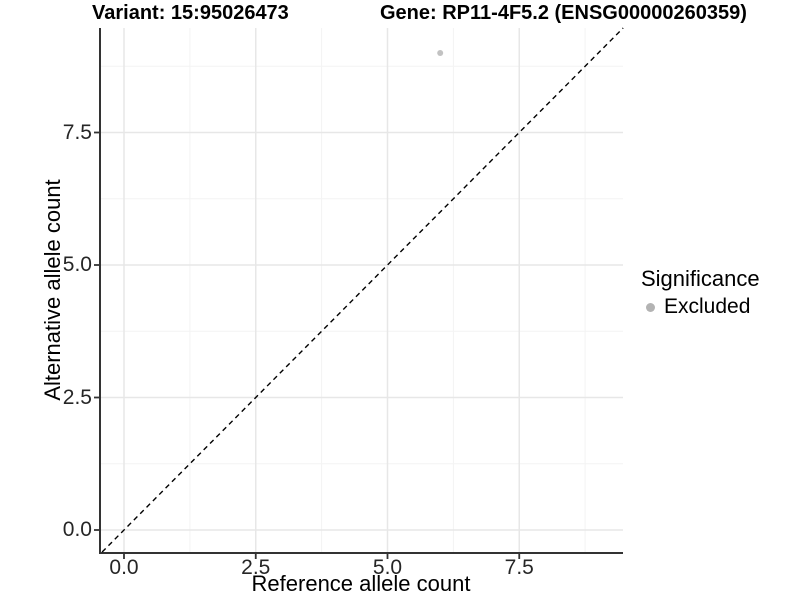 The height and width of the screenshot is (600, 800). What do you see at coordinates (190, 13) in the screenshot?
I see `variant-title: Variant: 15:95026473` at bounding box center [190, 13].